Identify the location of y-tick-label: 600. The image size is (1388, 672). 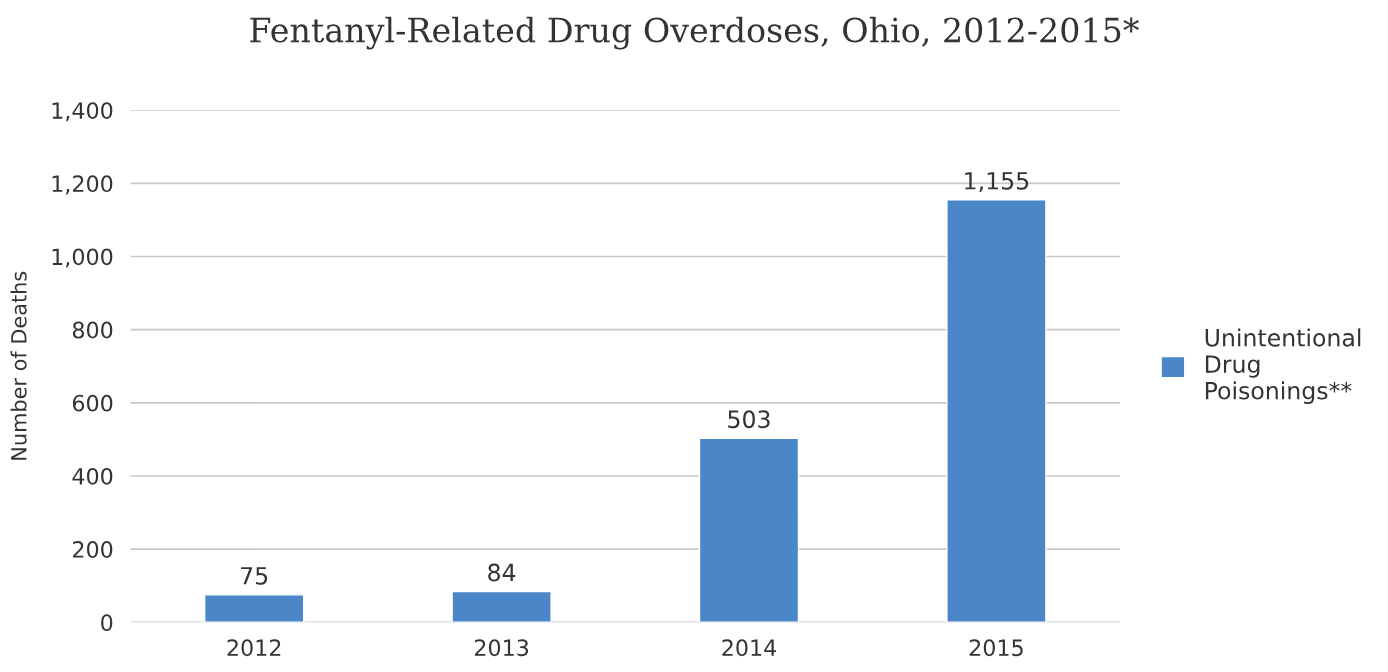
(92, 403).